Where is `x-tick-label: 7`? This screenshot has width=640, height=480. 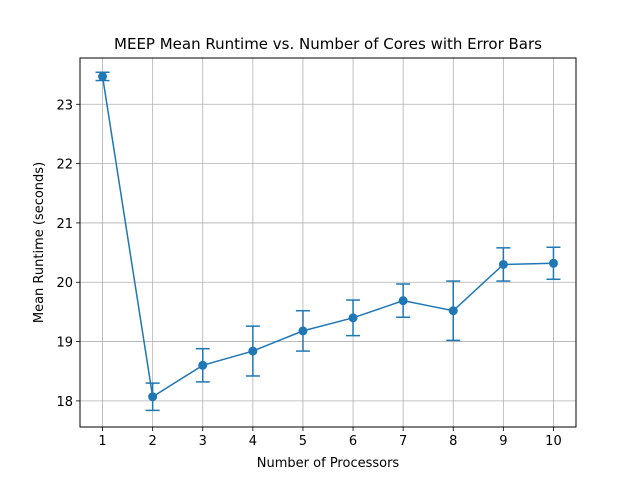 x-tick-label: 7 is located at coordinates (403, 441).